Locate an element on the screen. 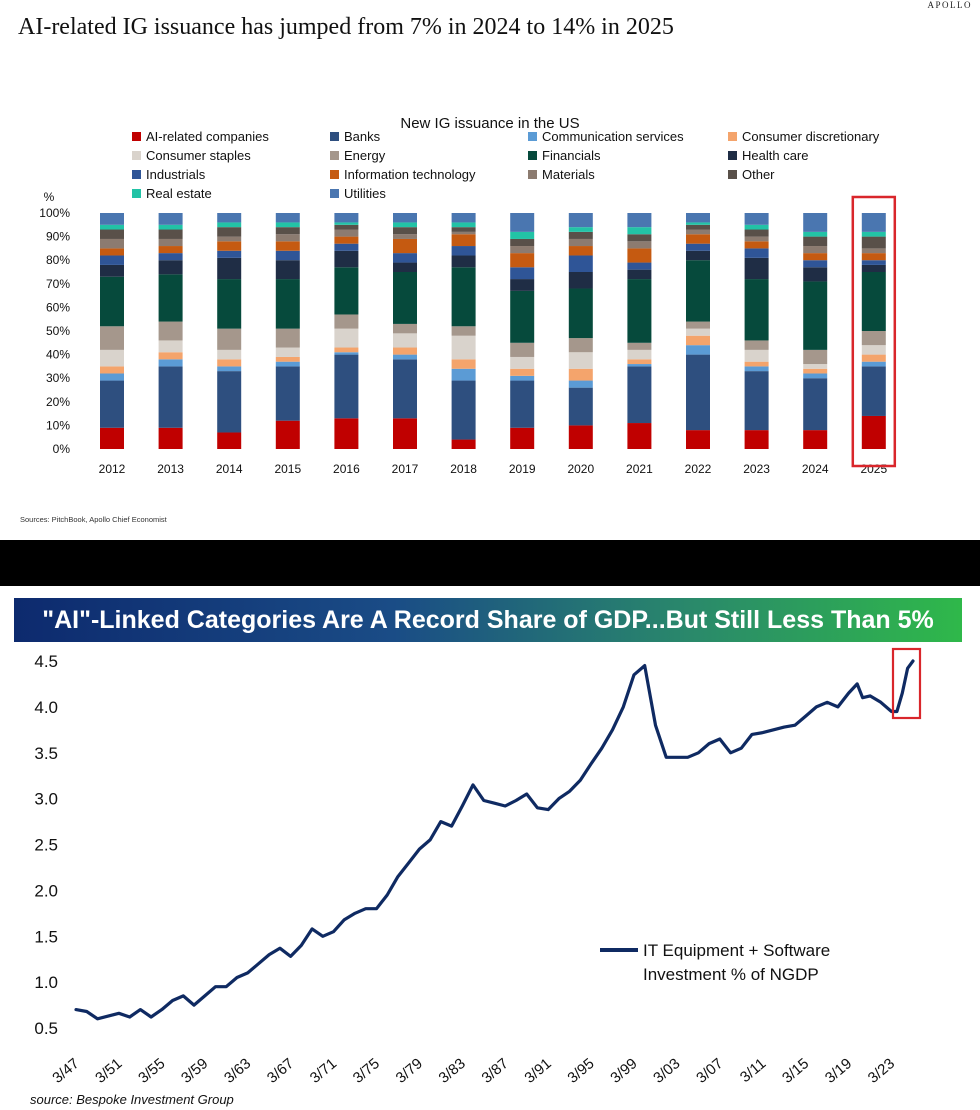  legend-label-line2: Investment % of NGDP is located at coordinates (731, 974).